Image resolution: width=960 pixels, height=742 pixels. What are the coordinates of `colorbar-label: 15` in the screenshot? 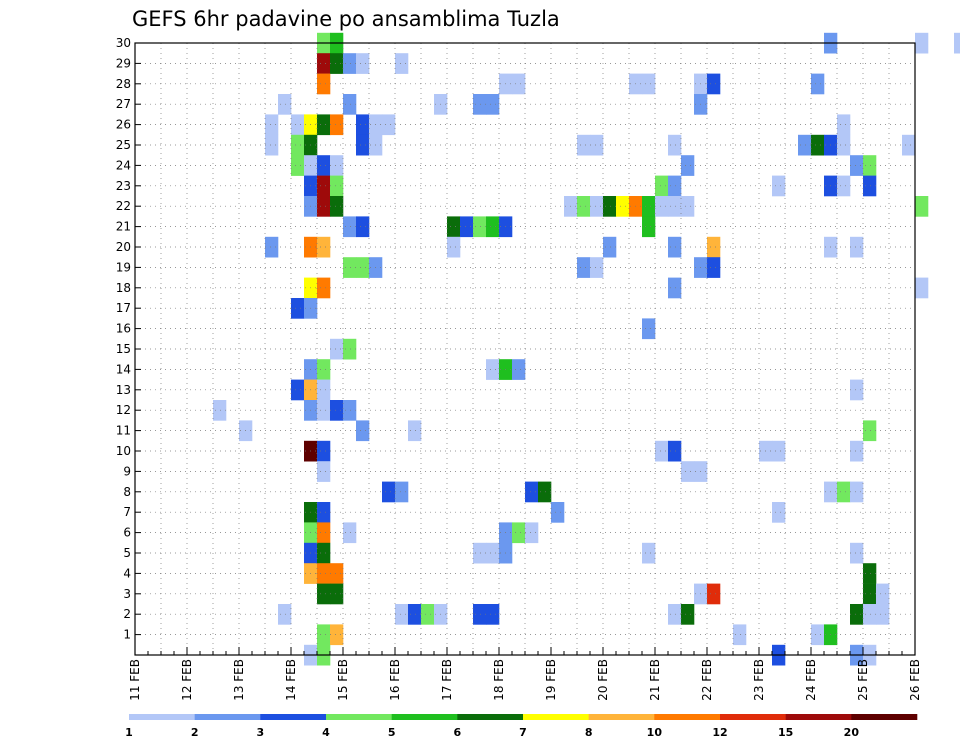 It's located at (785, 732).